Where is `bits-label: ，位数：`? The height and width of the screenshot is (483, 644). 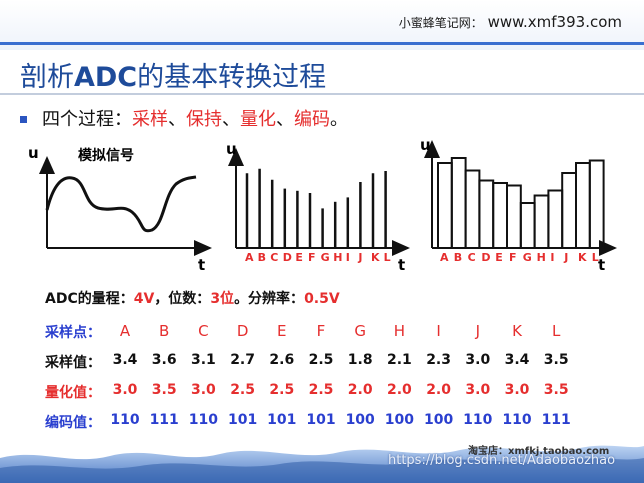 bits-label: ，位数： is located at coordinates (182, 299).